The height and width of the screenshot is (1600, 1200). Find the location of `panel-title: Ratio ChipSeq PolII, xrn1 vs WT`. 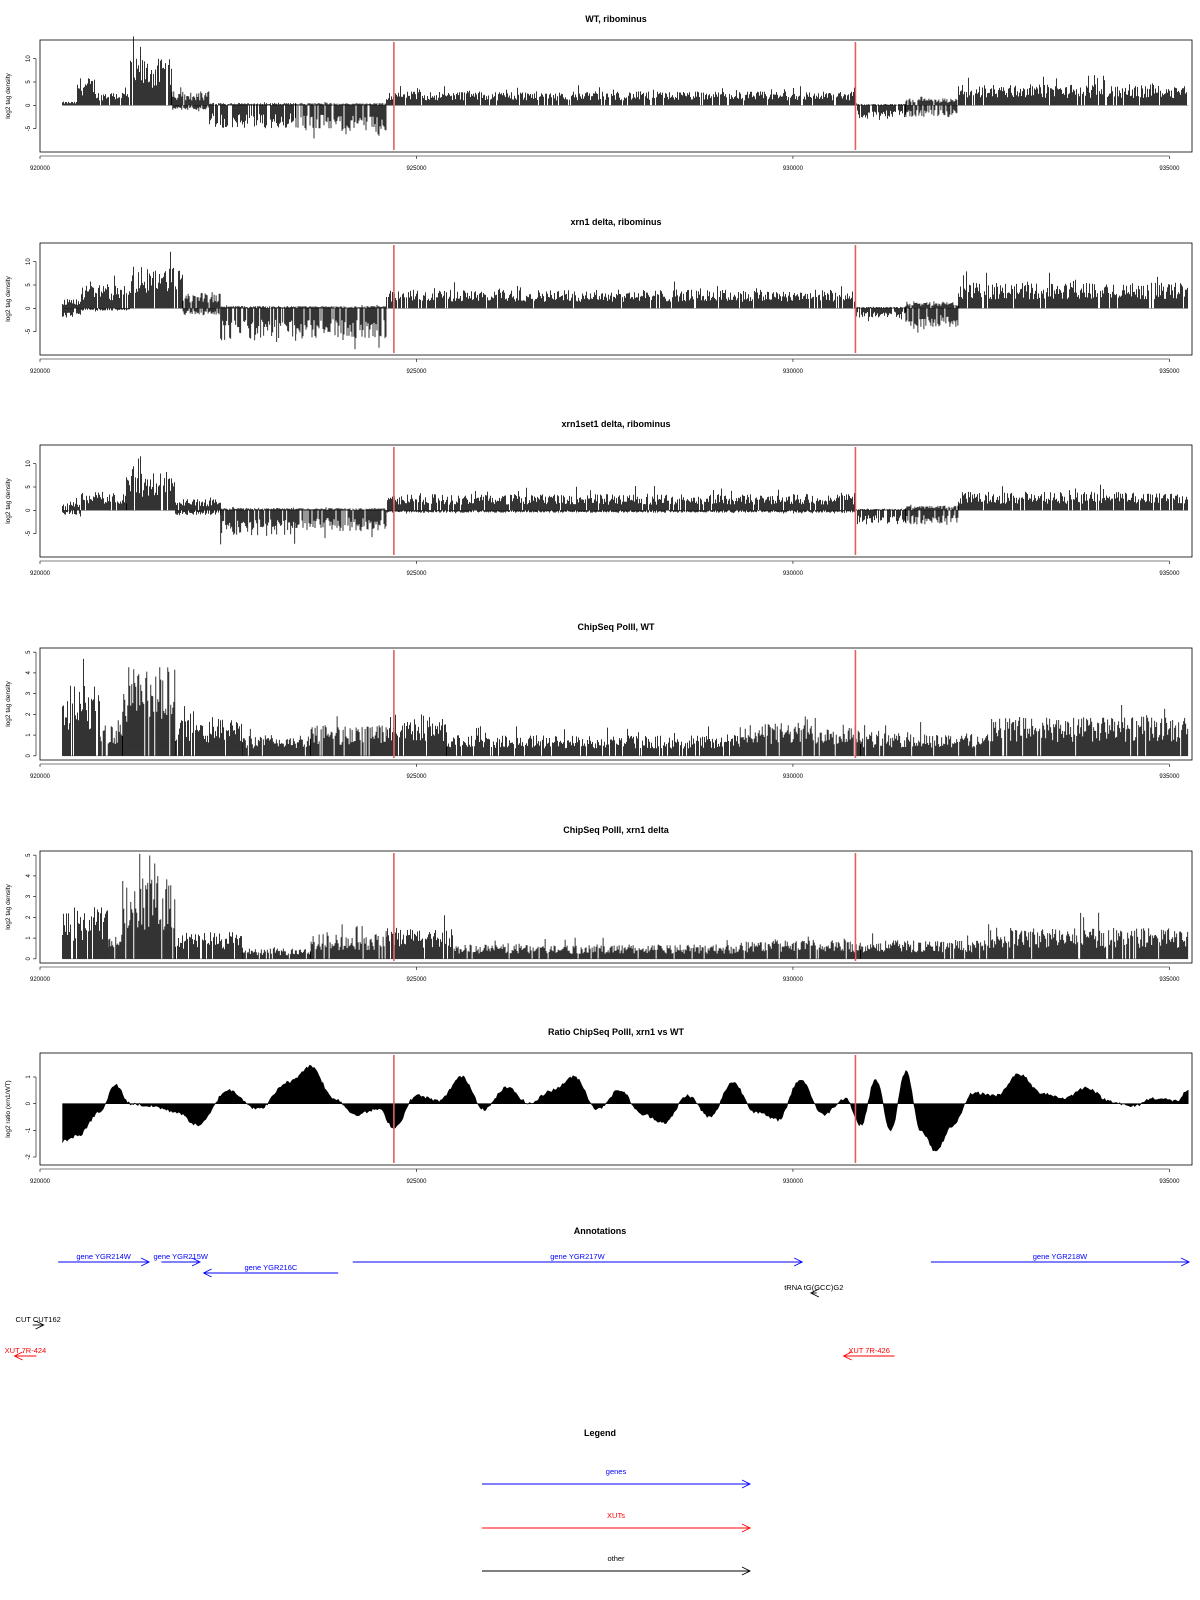

panel-title: Ratio ChipSeq PolII, xrn1 vs WT is located at coordinates (616, 1032).